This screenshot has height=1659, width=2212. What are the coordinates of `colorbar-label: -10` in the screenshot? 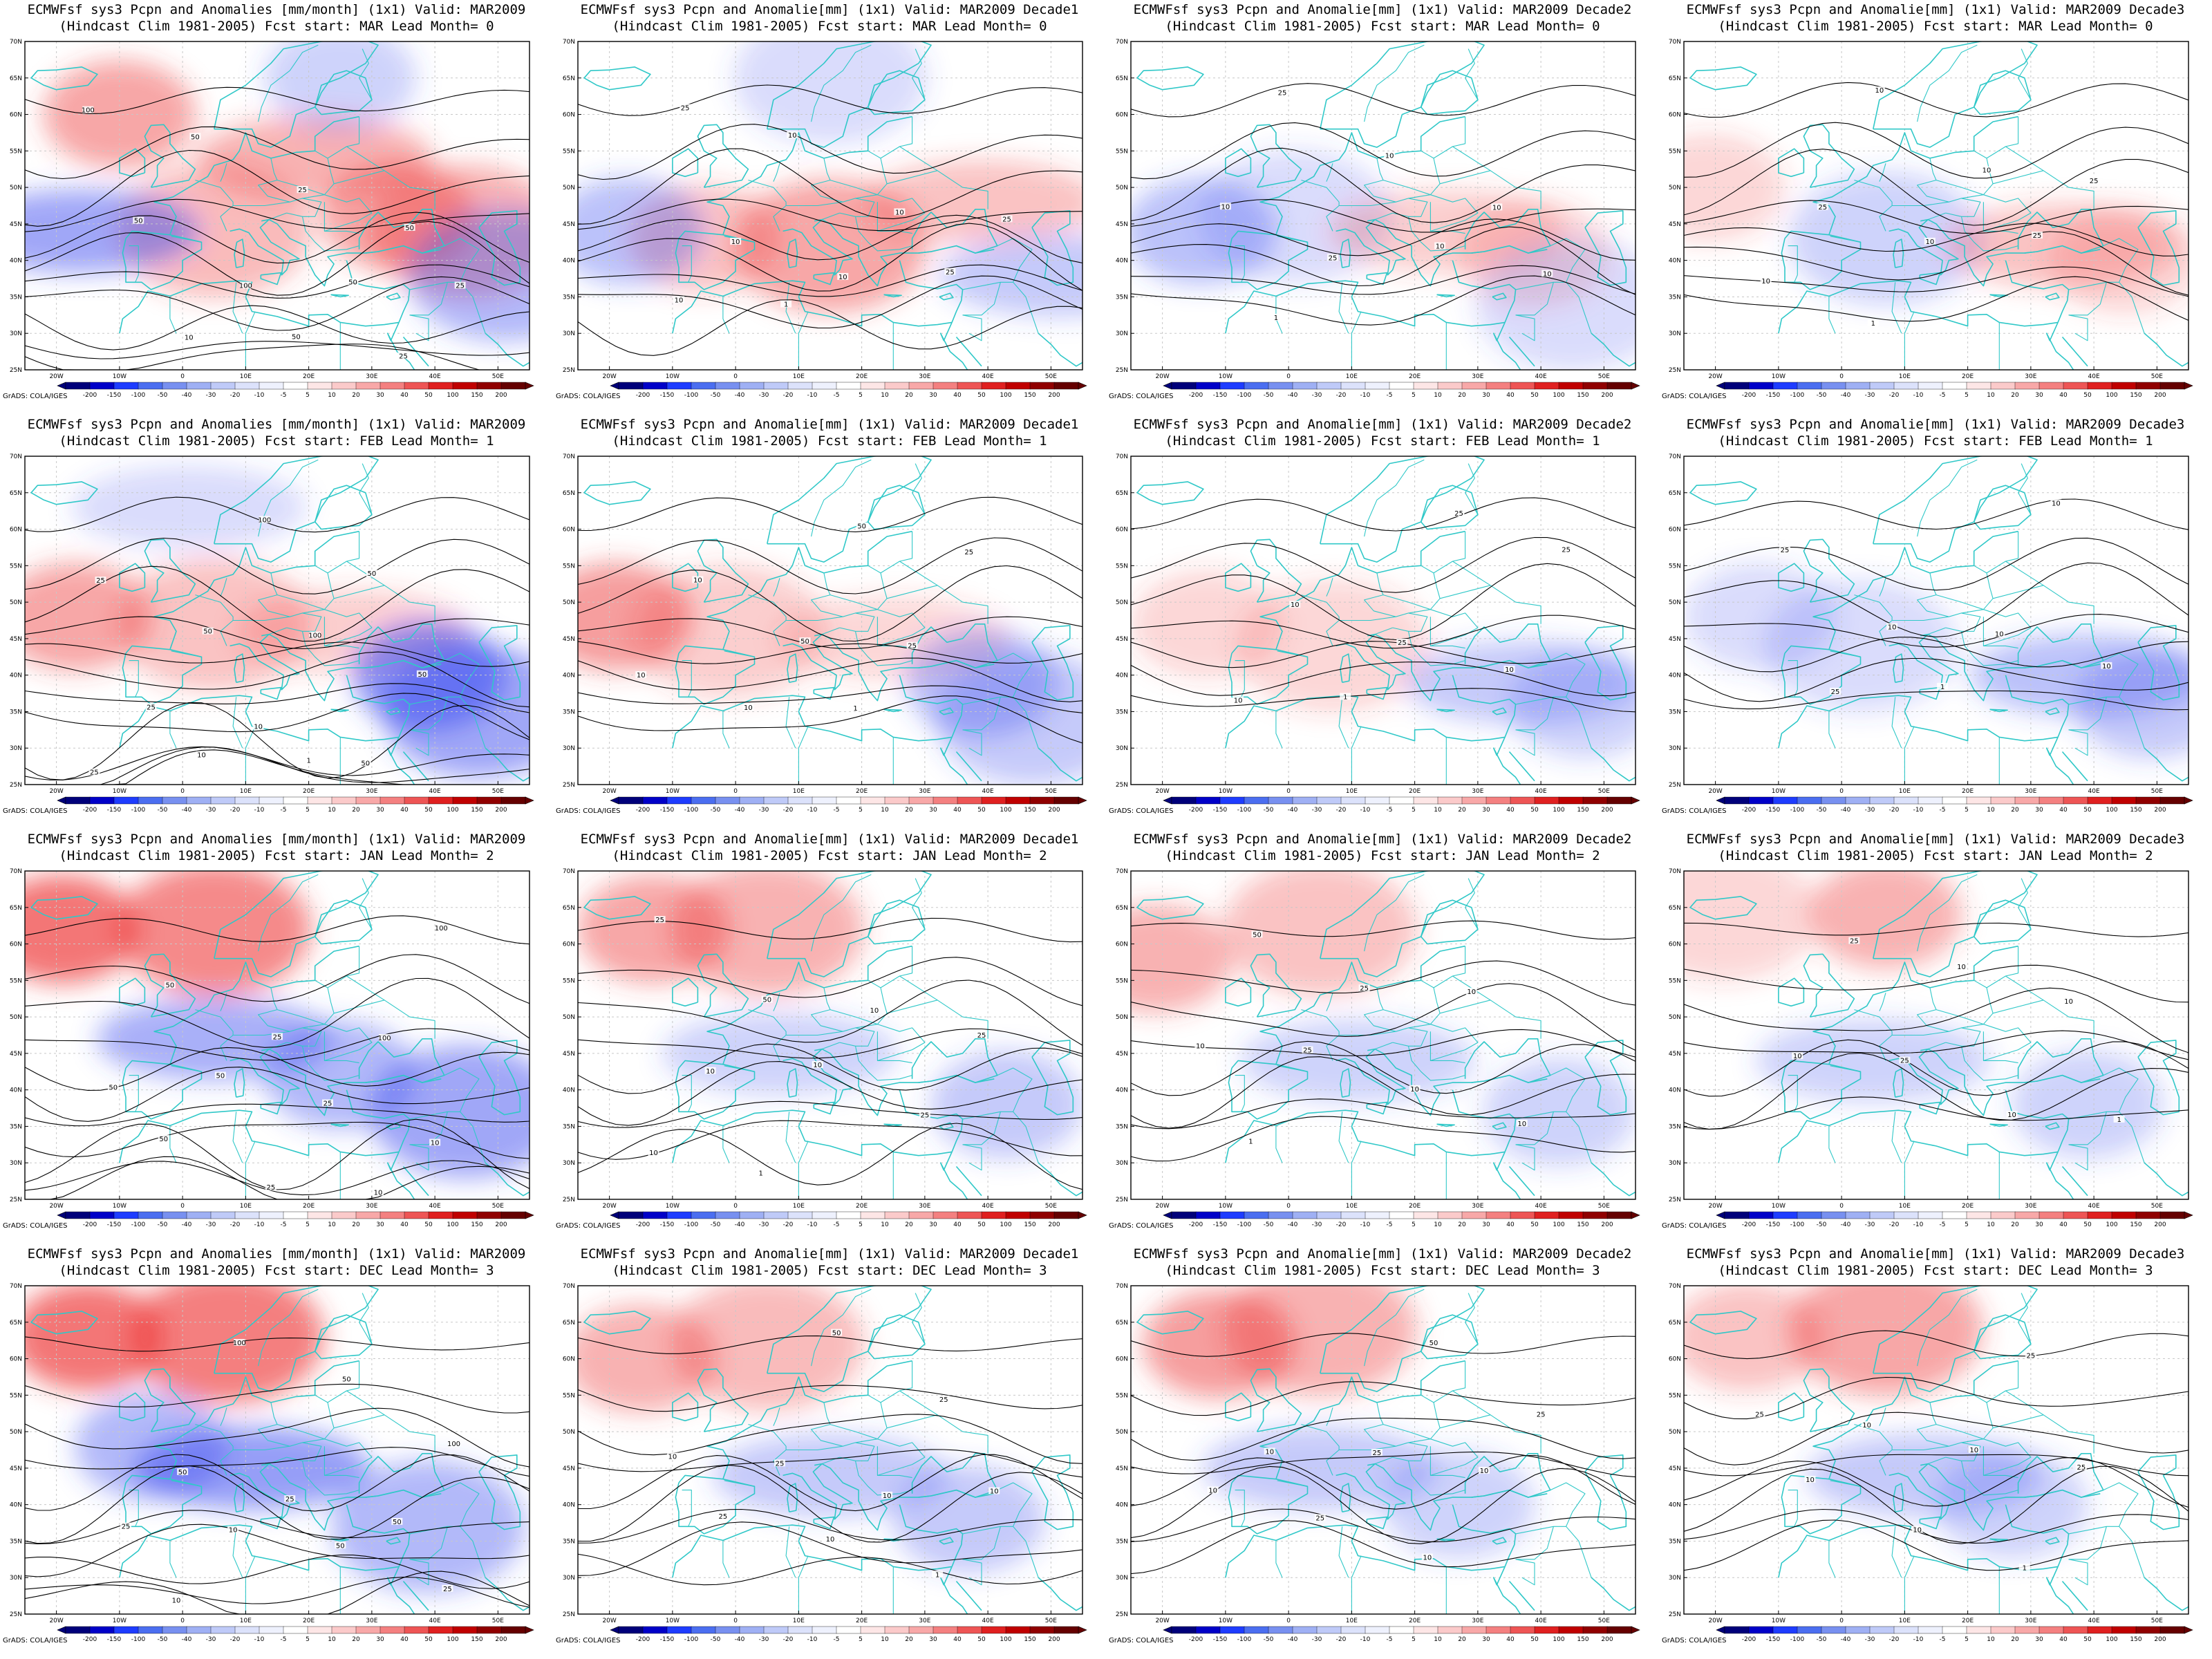 It's located at (812, 810).